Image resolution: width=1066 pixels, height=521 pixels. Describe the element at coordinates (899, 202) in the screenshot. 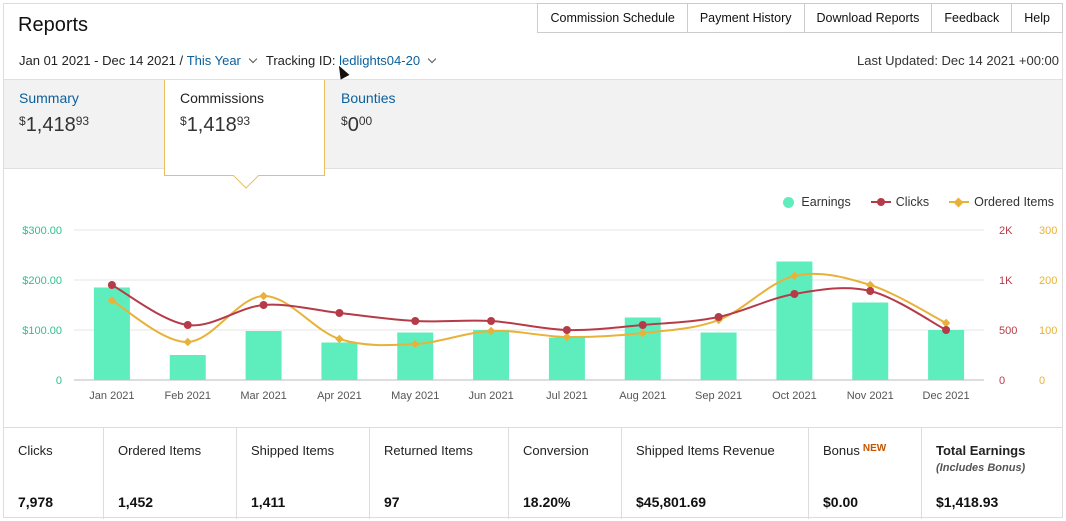

I see `legend-clicks: Clicks` at that location.